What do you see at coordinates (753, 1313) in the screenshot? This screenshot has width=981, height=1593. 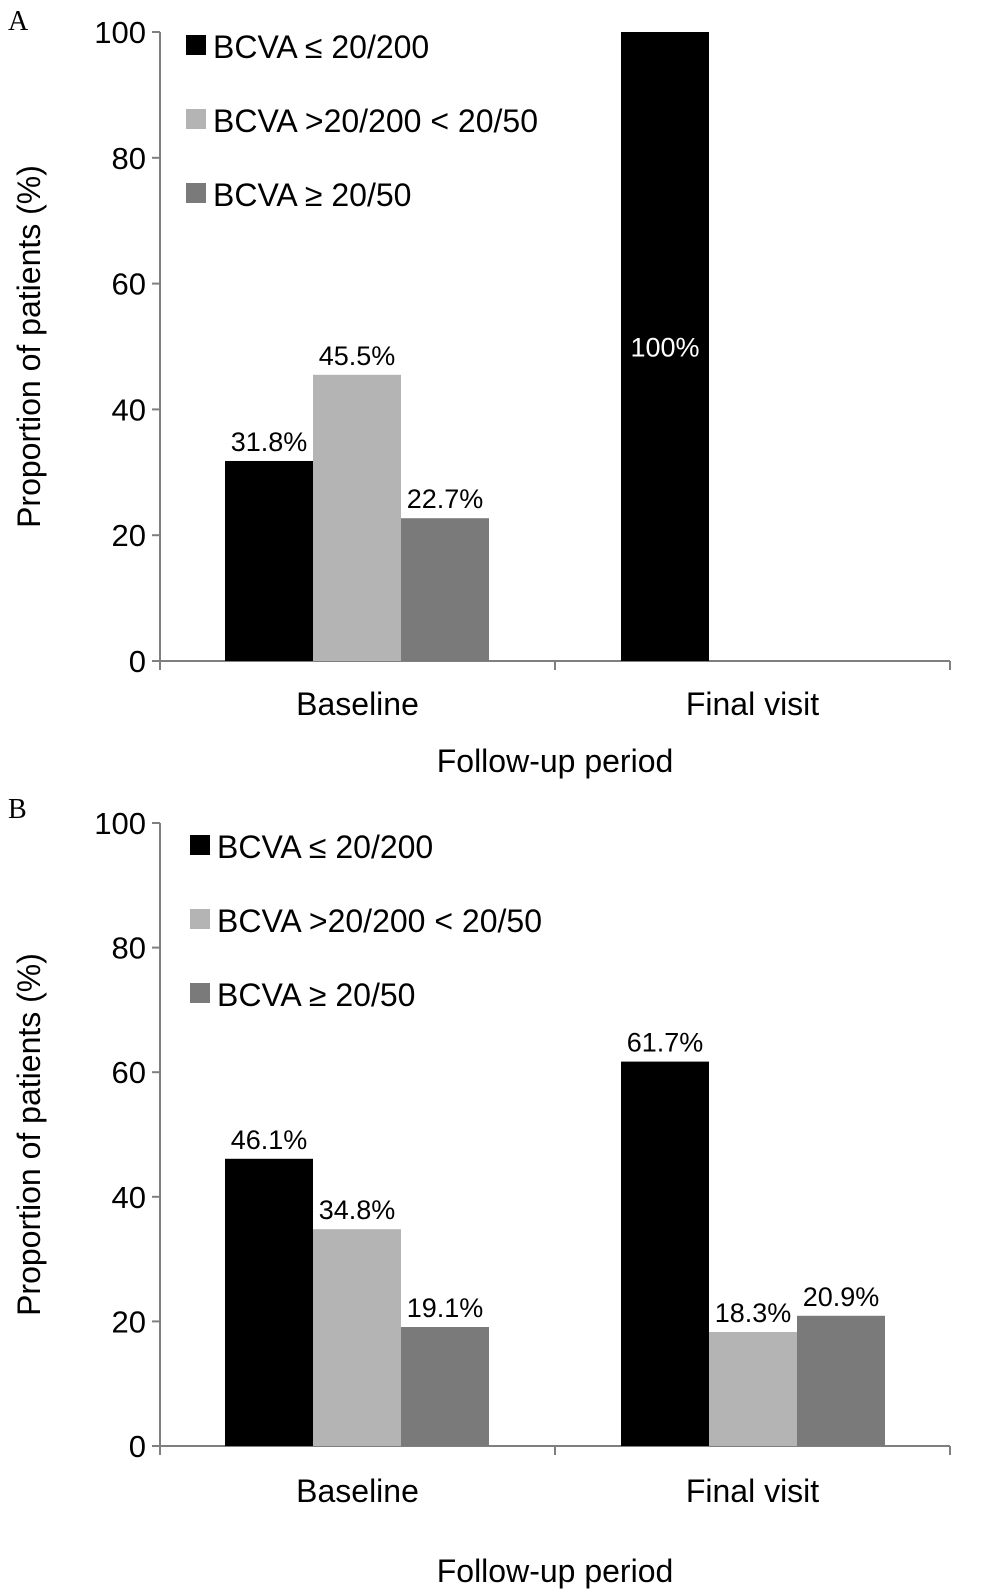 I see `bar-data-label: 18.3%` at bounding box center [753, 1313].